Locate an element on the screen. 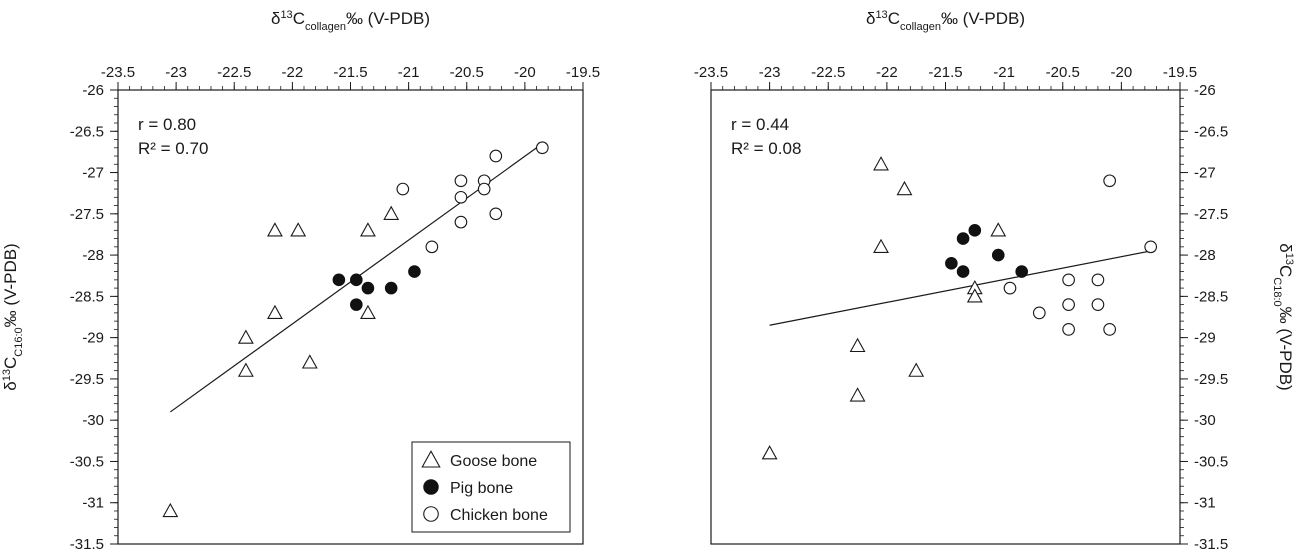 The height and width of the screenshot is (553, 1304). x-tick-label: -19.5 is located at coordinates (583, 72).